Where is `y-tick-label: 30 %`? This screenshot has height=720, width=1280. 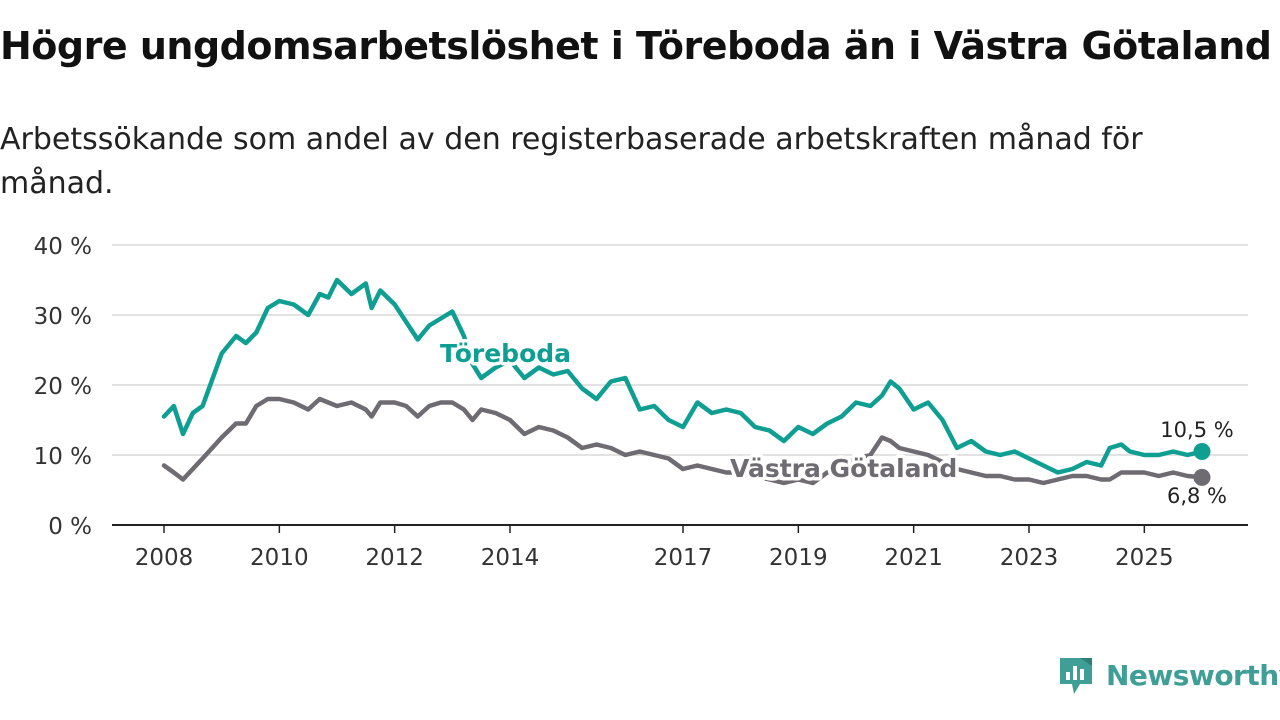 y-tick-label: 30 % is located at coordinates (63, 317).